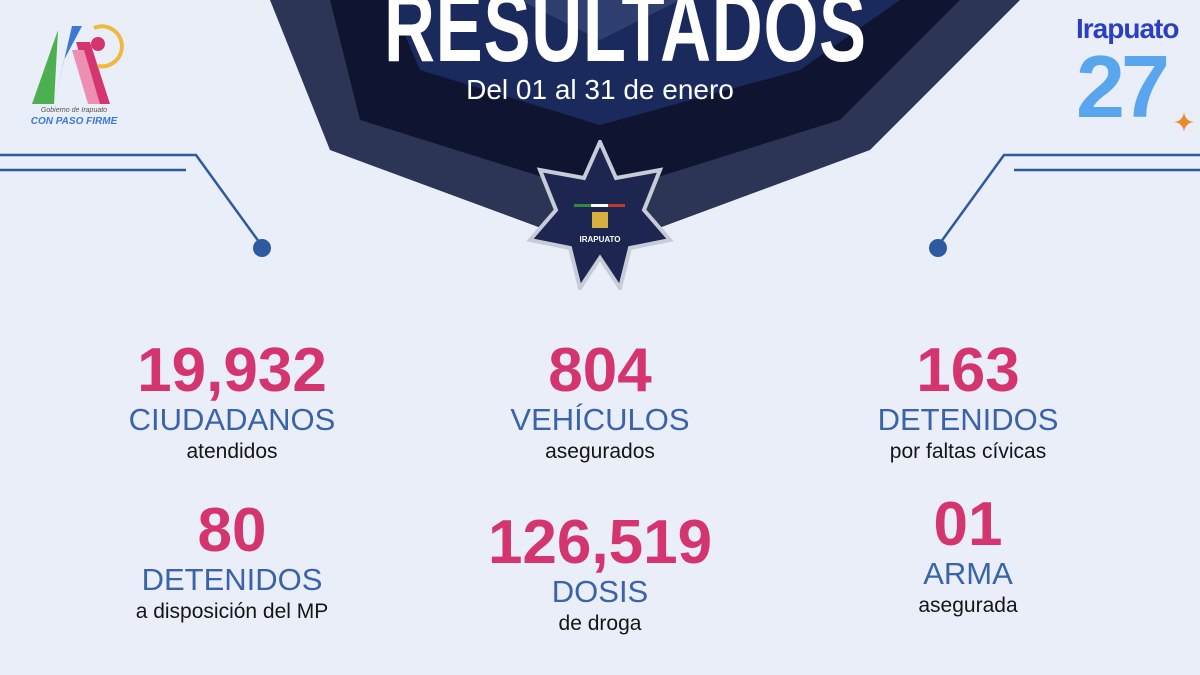 The height and width of the screenshot is (675, 1200). Describe the element at coordinates (1184, 122) in the screenshot. I see `sparkle-icon` at that location.